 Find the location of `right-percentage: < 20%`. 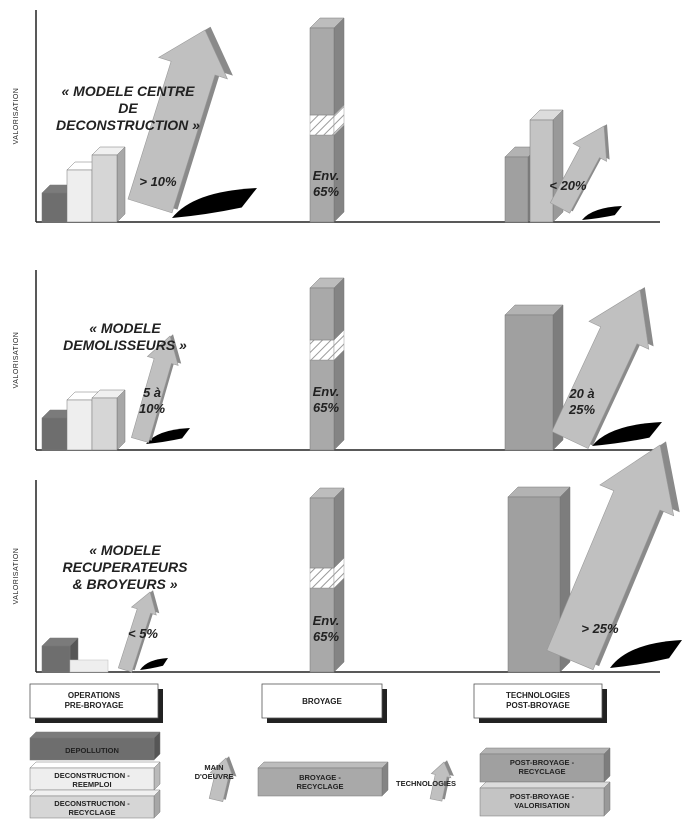

right-percentage: < 20% is located at coordinates (568, 185).